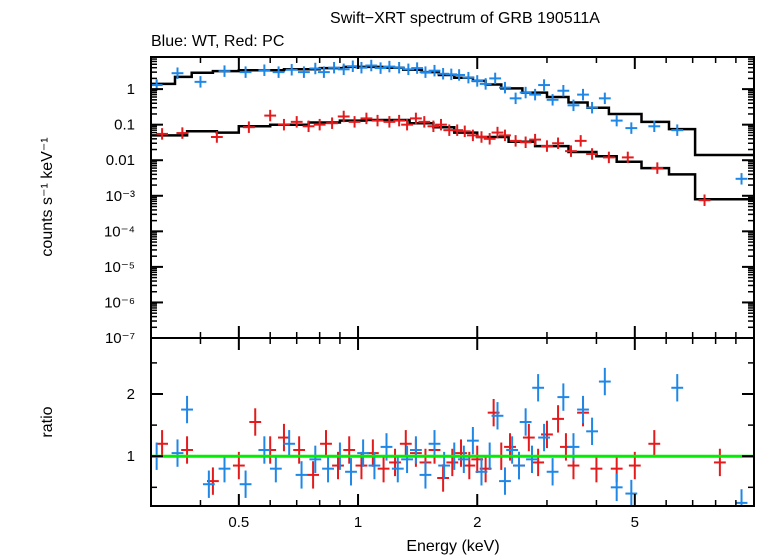  I want to click on spectrum-y-tick-label: 10⁻⁶, so click(119, 302).